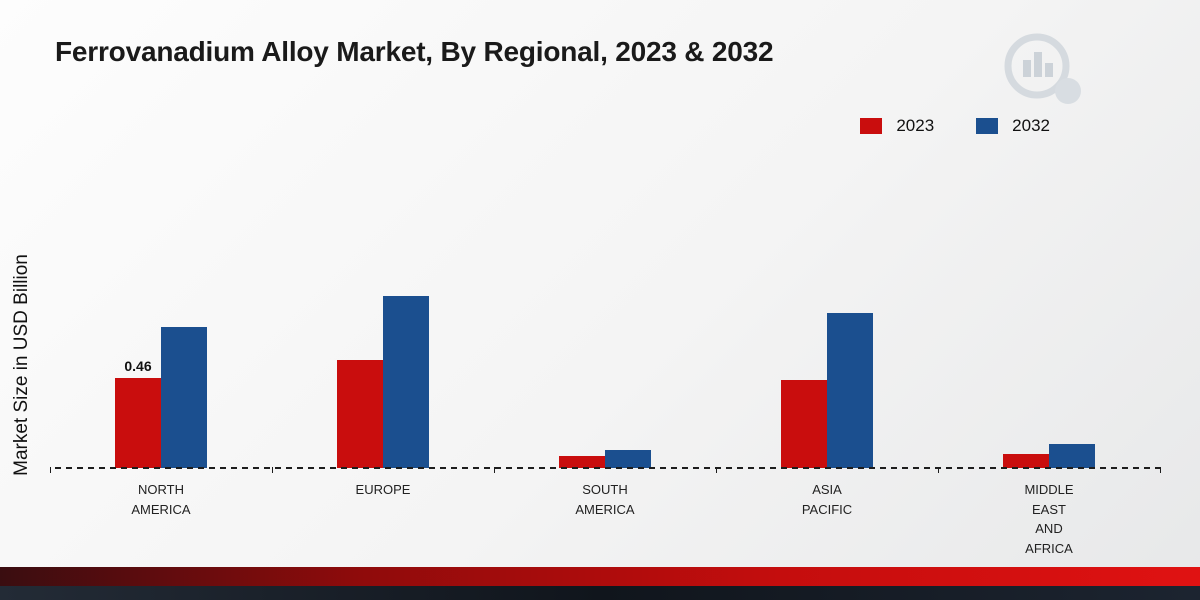 Image resolution: width=1200 pixels, height=600 pixels. What do you see at coordinates (600, 593) in the screenshot?
I see `footer-dark-strip` at bounding box center [600, 593].